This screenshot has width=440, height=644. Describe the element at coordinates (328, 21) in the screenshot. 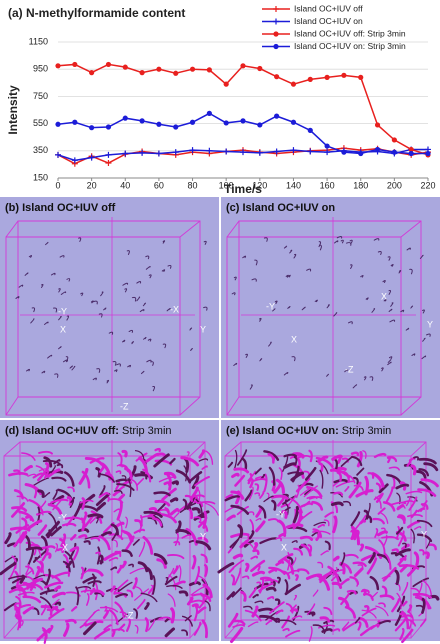

I see `legend-label: Island OC+IUV on` at that location.